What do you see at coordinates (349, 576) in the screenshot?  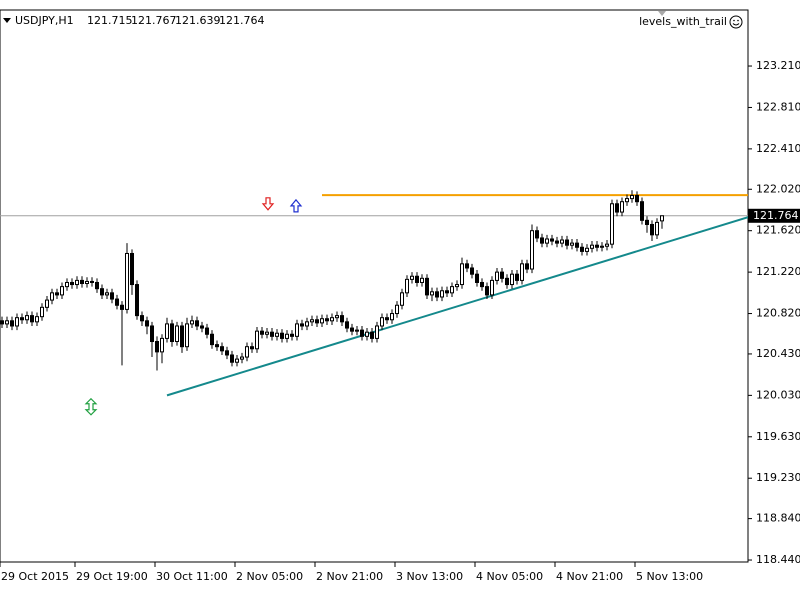 I see `x-tick-label: 2 Nov 21:00` at bounding box center [349, 576].